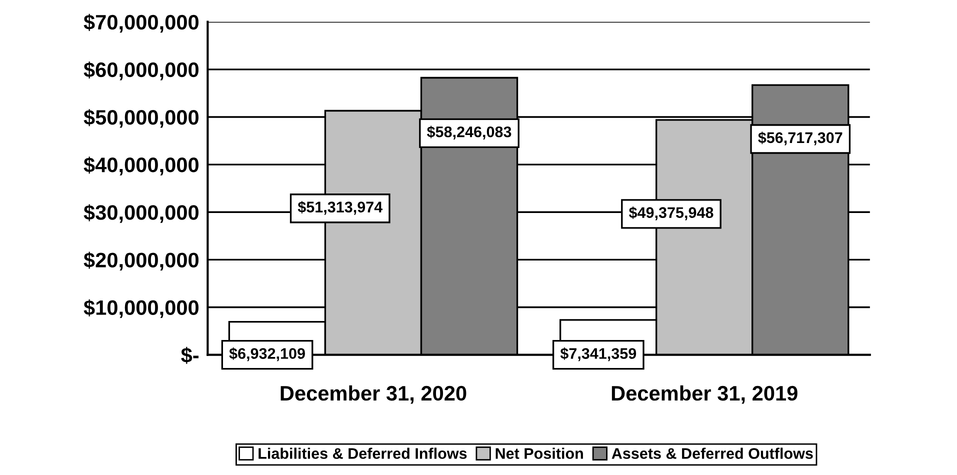 The height and width of the screenshot is (475, 957). What do you see at coordinates (267, 354) in the screenshot?
I see `data-label: $6,932,109` at bounding box center [267, 354].